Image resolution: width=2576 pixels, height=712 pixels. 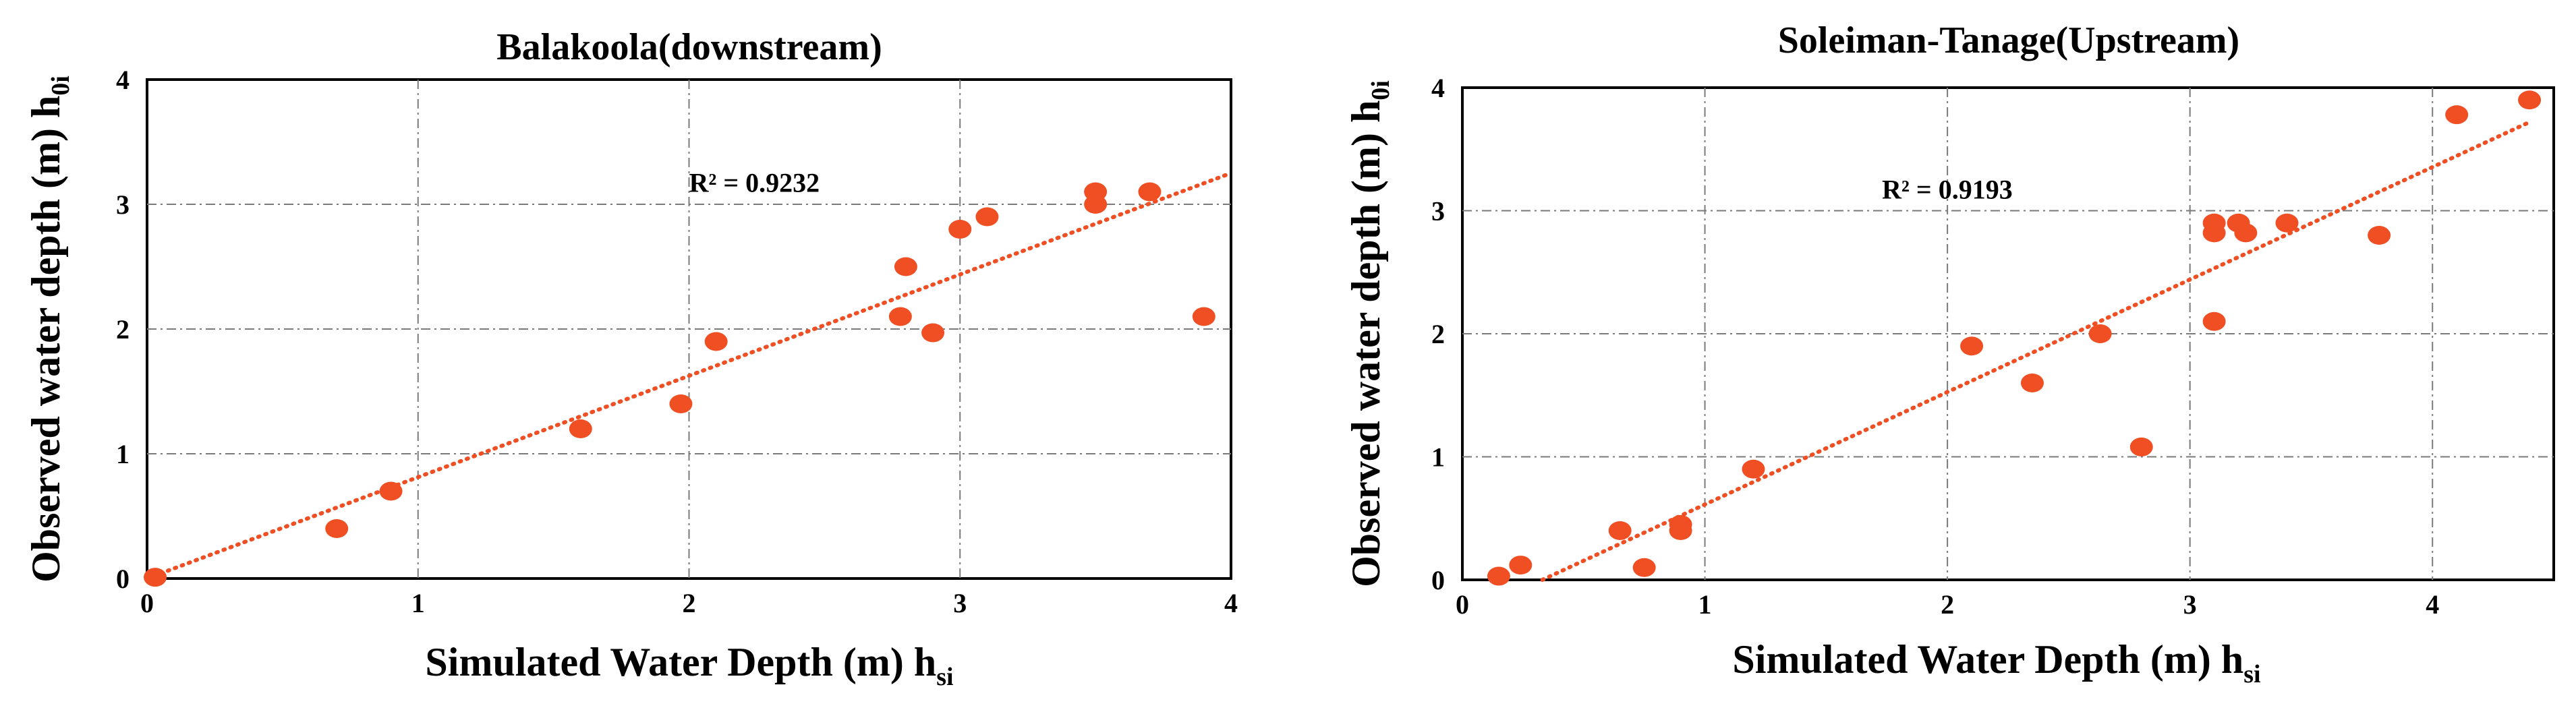 I want to click on chart-title: Soleiman-Tanage(Upstream), so click(x=2008, y=40).